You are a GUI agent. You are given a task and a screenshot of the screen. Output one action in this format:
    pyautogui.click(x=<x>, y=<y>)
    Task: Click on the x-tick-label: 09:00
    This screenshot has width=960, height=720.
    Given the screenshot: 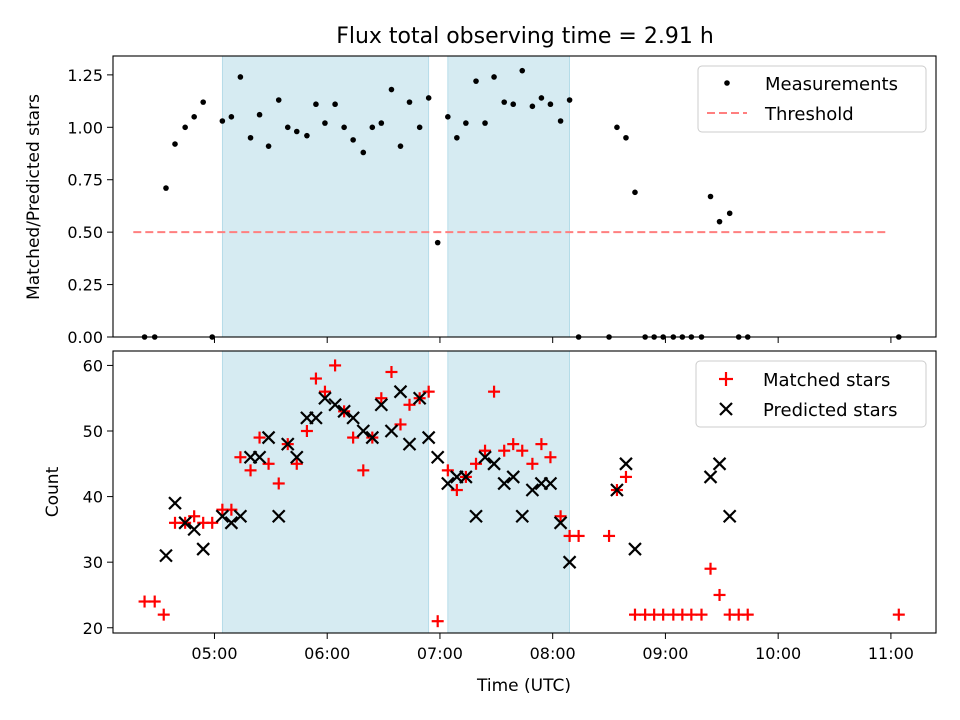 What is the action you would take?
    pyautogui.click(x=665, y=653)
    